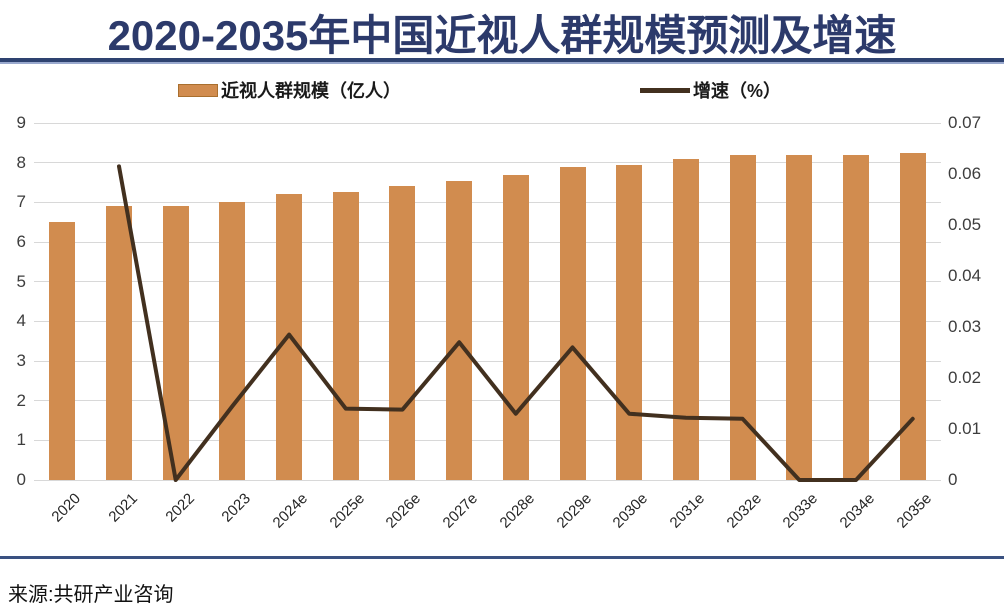  Describe the element at coordinates (402, 333) in the screenshot. I see `bar-2026e` at that location.